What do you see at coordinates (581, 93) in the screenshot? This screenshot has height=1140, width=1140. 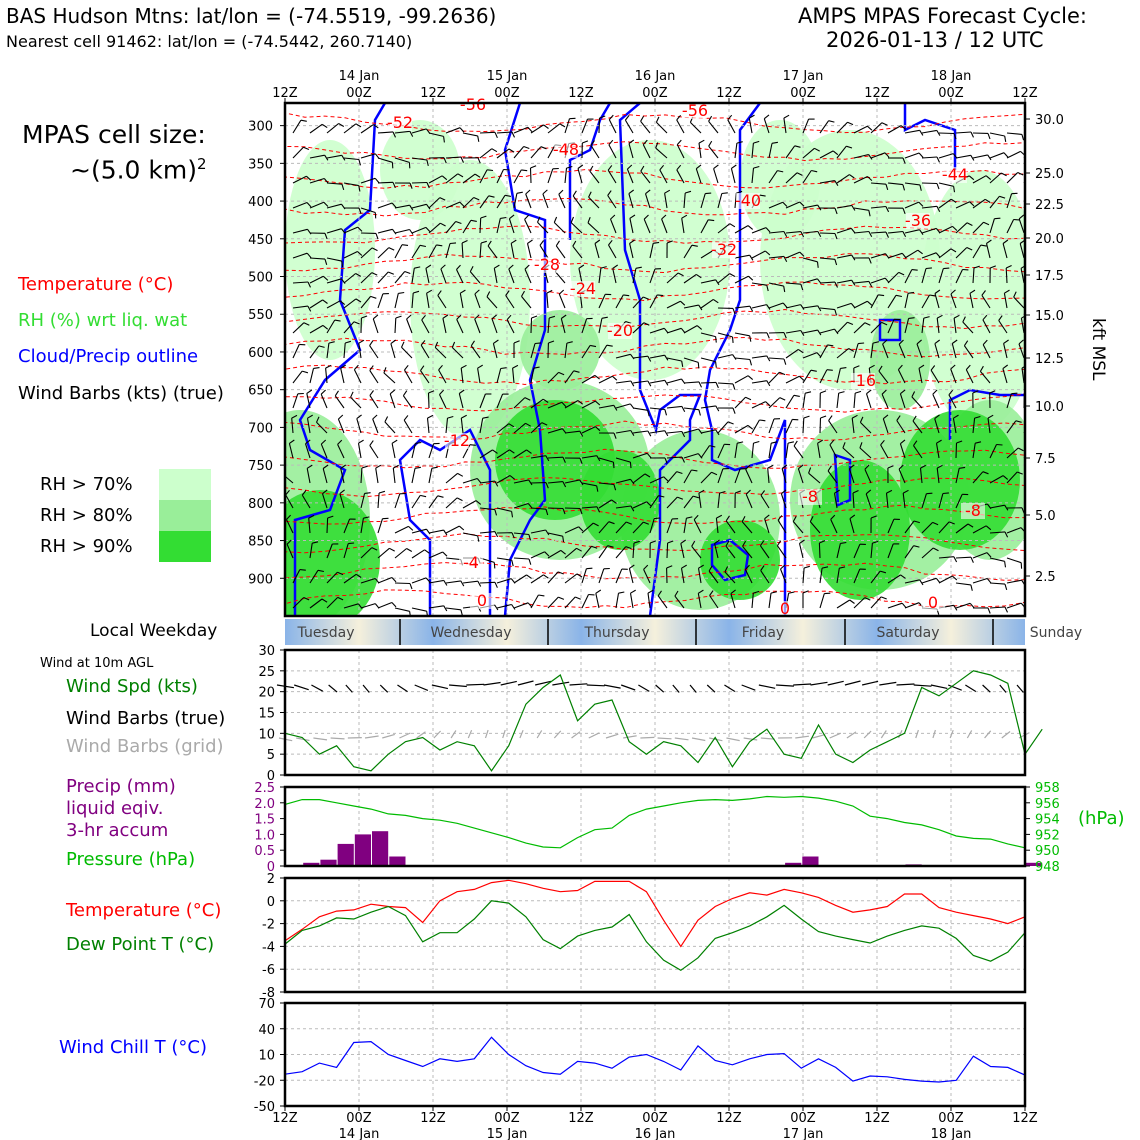 I see `top-time-label: 12Z` at bounding box center [581, 93].